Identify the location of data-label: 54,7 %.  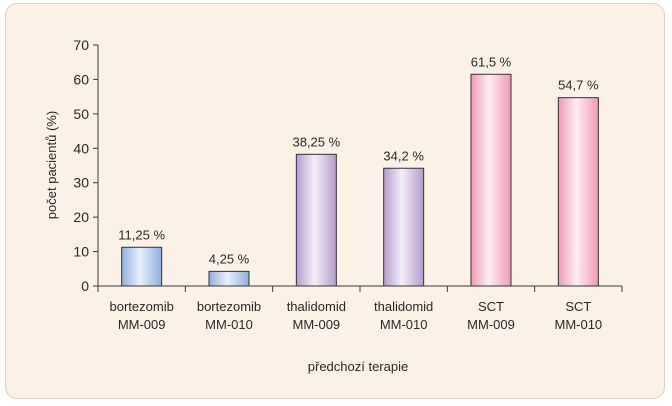
(578, 85).